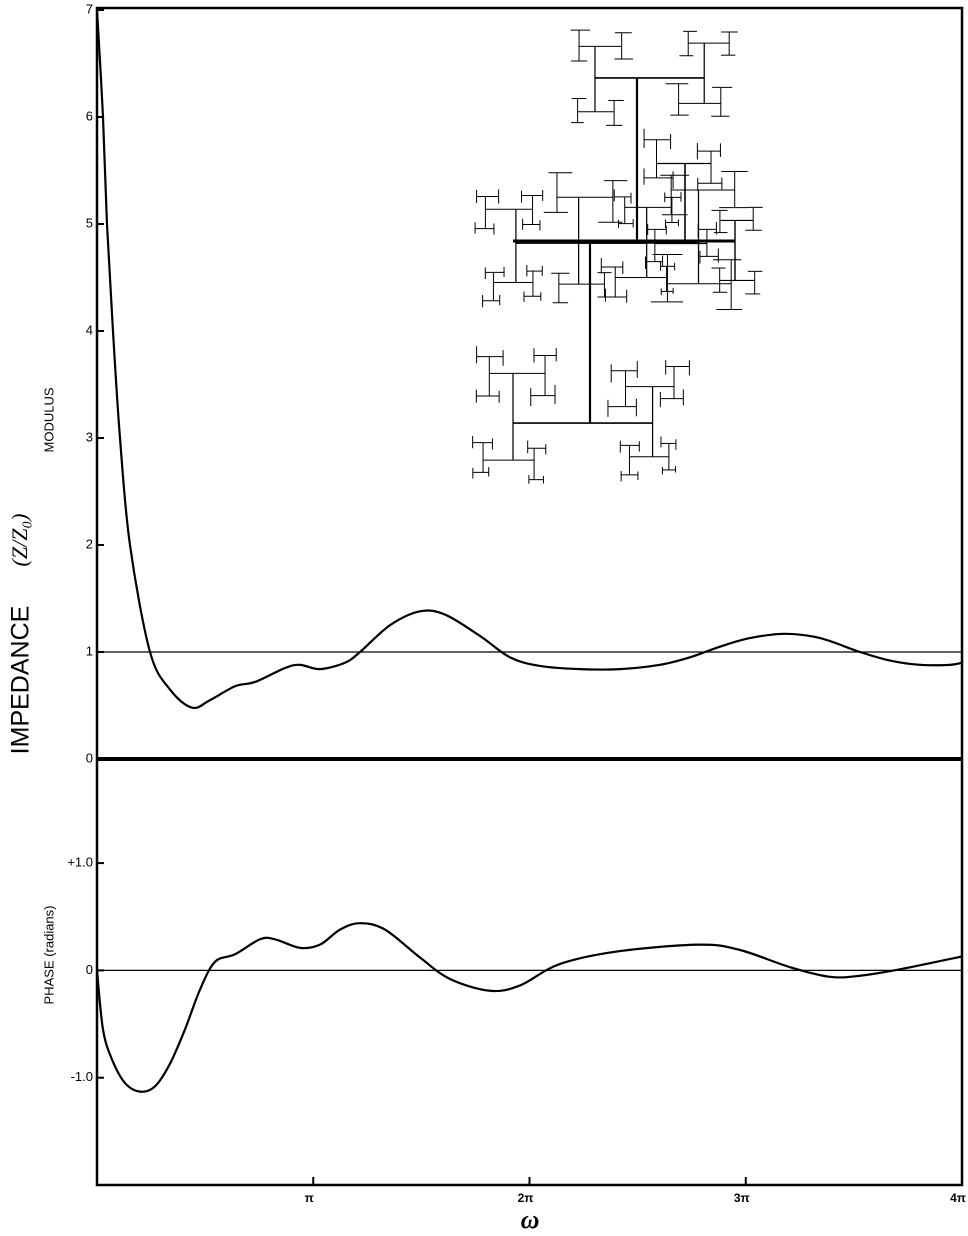 This screenshot has height=1236, width=968. I want to click on x-tick-label: π, so click(309, 1198).